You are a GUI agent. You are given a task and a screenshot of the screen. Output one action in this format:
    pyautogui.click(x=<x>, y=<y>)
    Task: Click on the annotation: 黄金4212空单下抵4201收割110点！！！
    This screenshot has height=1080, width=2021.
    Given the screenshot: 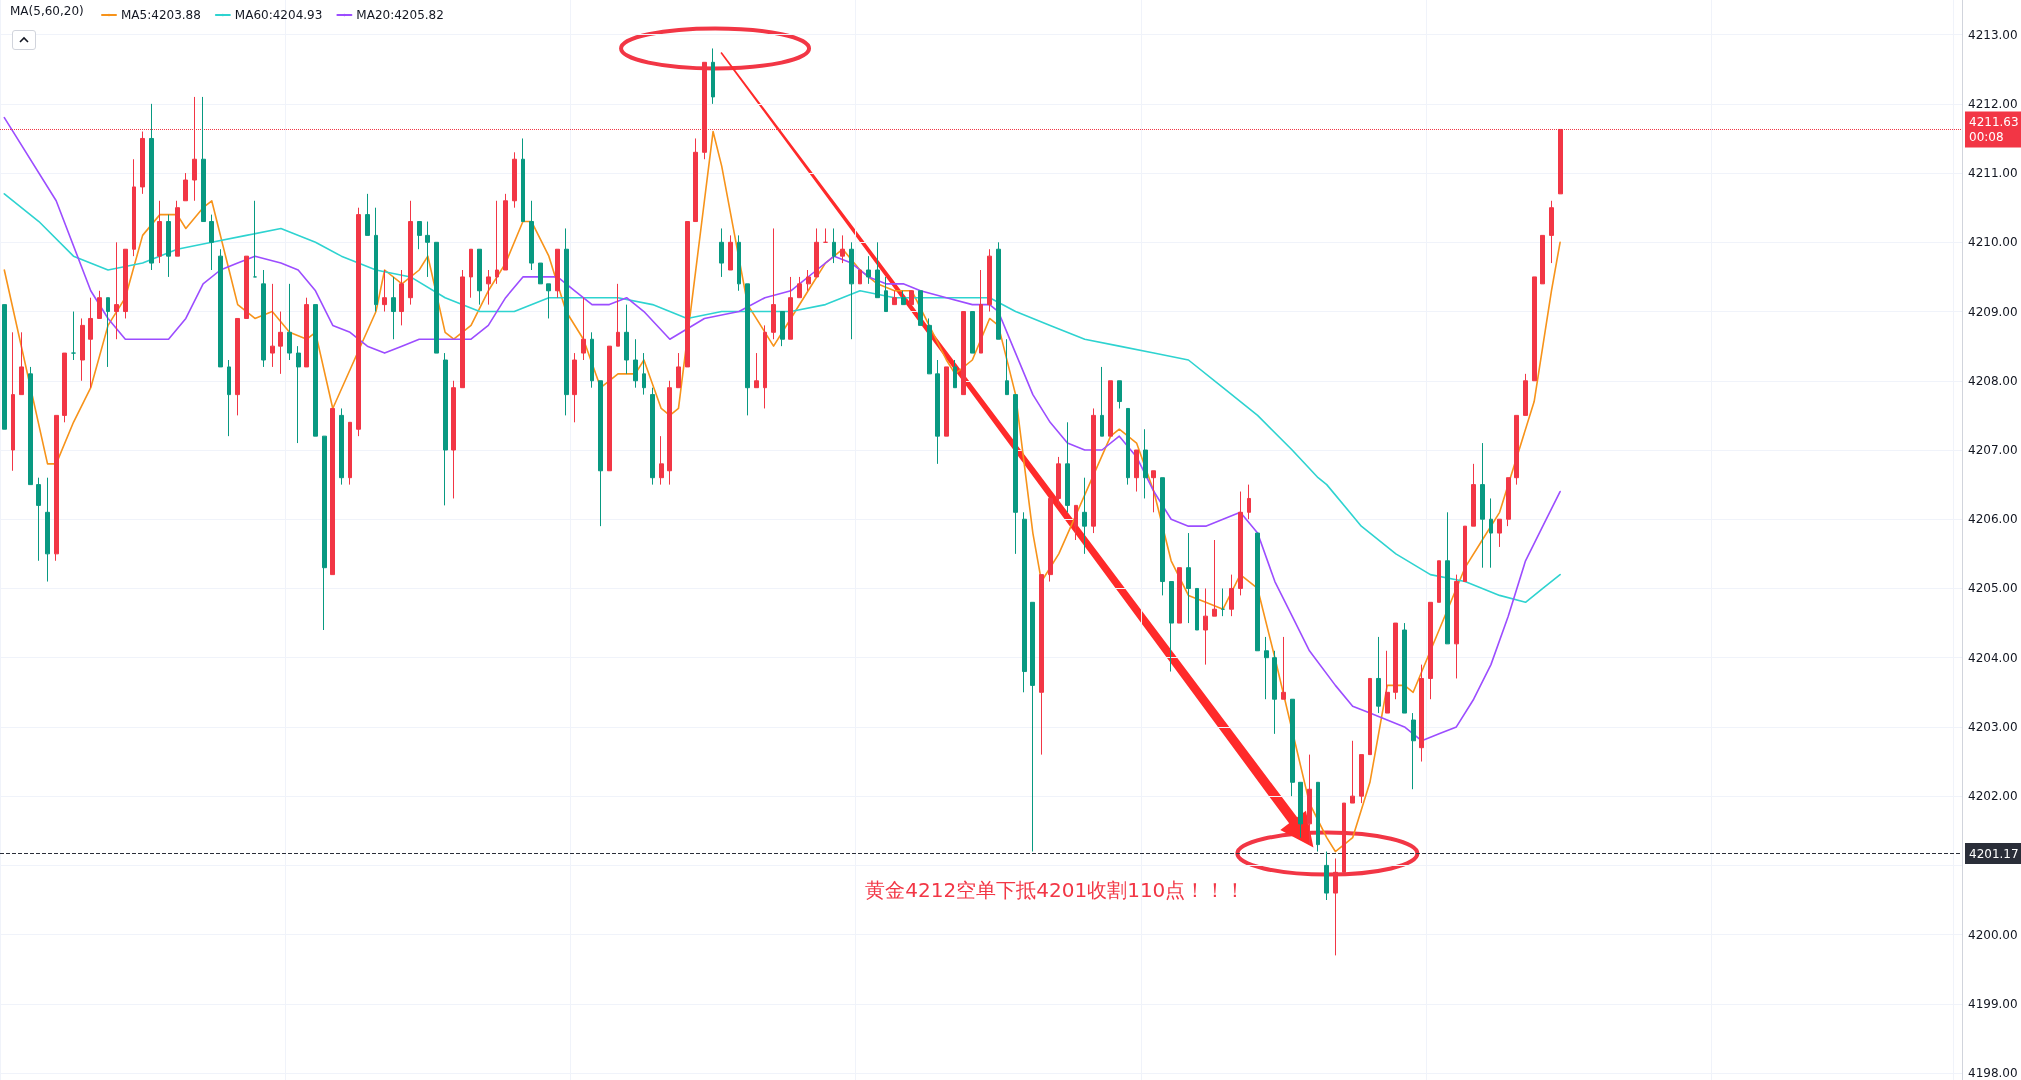 What is the action you would take?
    pyautogui.click(x=1055, y=889)
    